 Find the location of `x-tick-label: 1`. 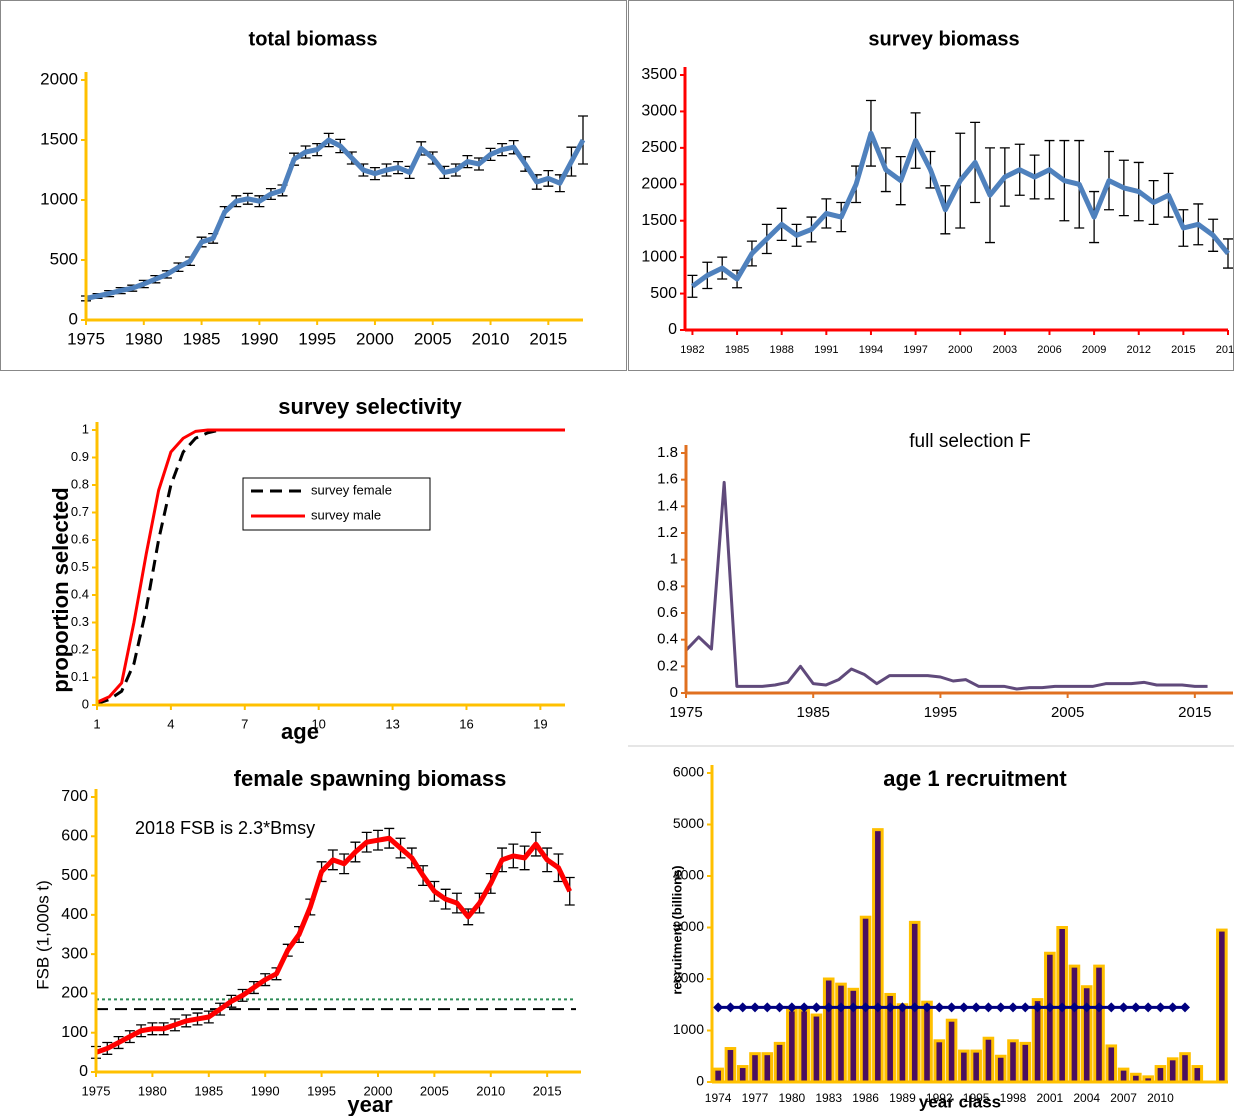

x-tick-label: 1 is located at coordinates (96, 723).